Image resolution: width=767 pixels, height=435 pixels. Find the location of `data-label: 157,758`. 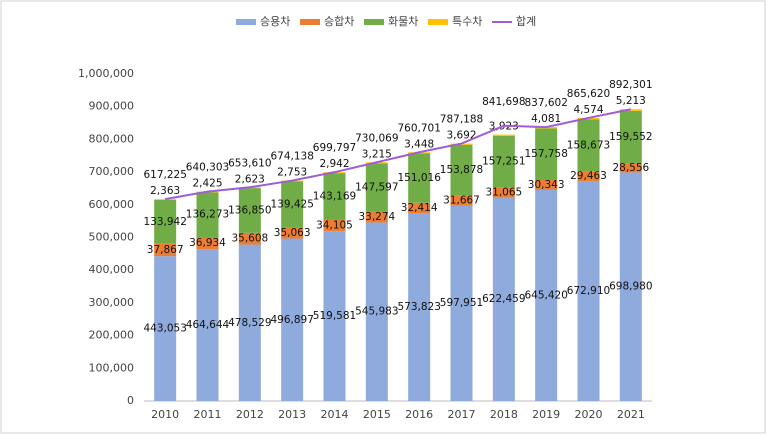

data-label: 157,758 is located at coordinates (545, 154).